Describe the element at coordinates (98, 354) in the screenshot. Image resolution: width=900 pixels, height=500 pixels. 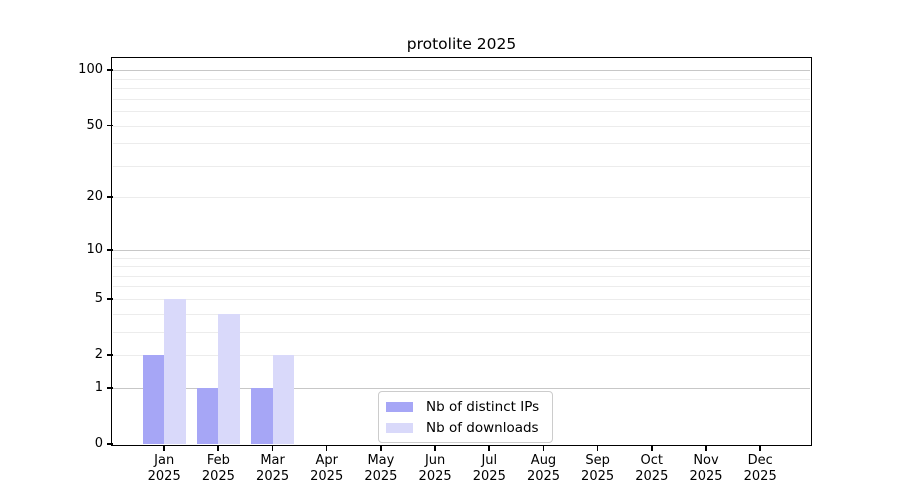
I see `y-tick-label: 2` at that location.